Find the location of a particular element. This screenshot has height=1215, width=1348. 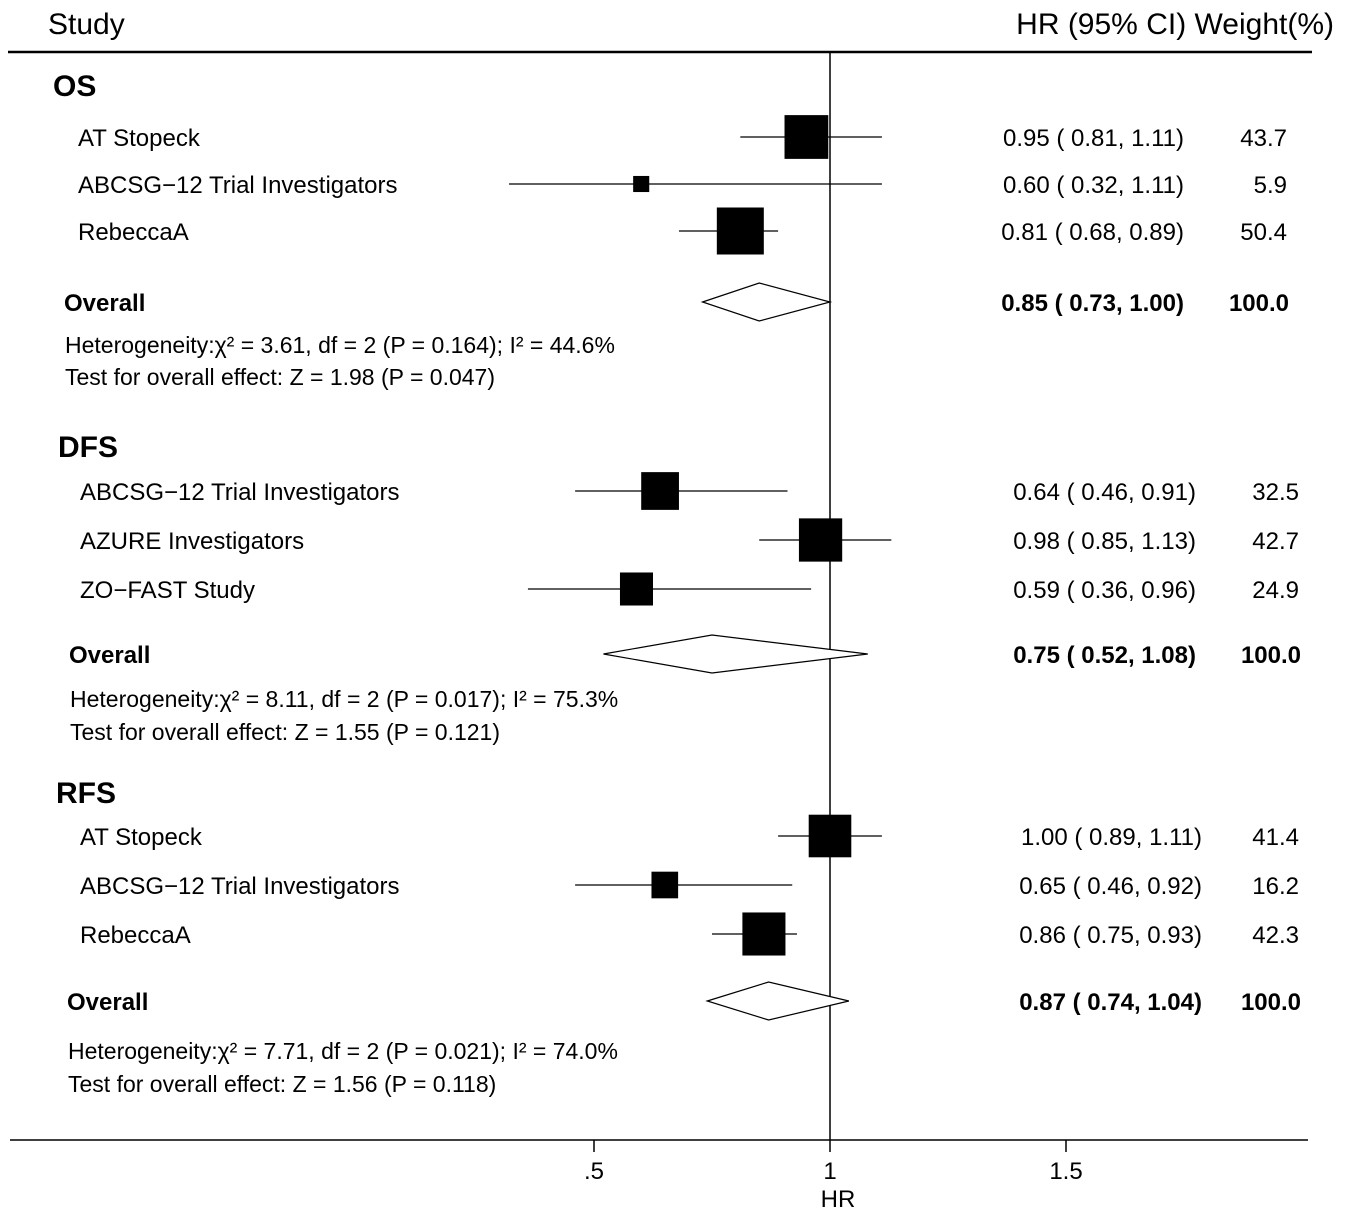

x-tick-label: 1.5 is located at coordinates (1065, 1171).